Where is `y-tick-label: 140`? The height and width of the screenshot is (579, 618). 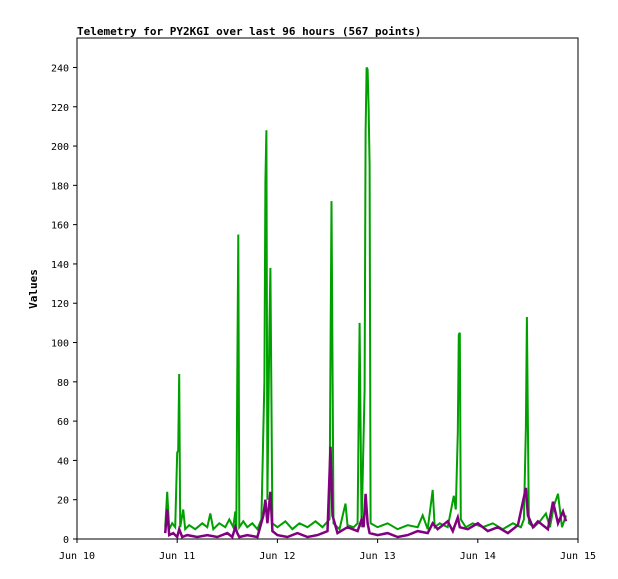 y-tick-label: 140 is located at coordinates (60, 265).